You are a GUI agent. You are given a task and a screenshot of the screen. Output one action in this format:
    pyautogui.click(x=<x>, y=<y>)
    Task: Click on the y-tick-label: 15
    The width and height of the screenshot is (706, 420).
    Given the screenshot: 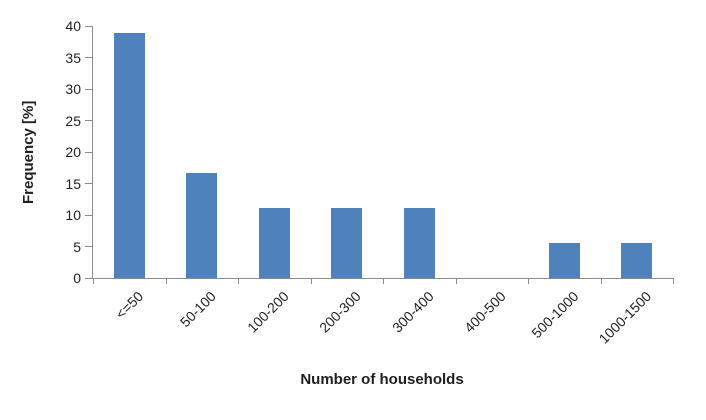 What is the action you would take?
    pyautogui.click(x=73, y=183)
    